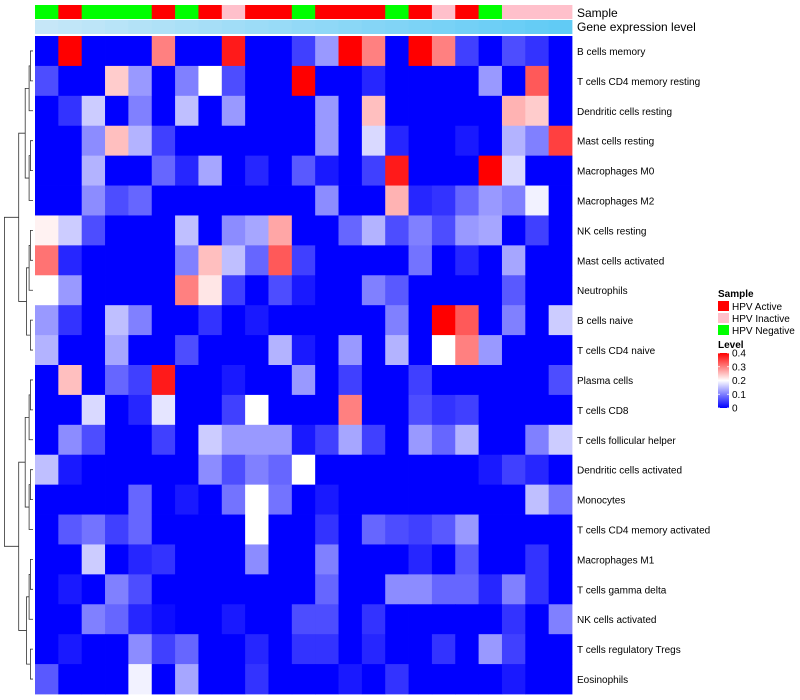  I want to click on row-label: T cells CD8, so click(603, 411).